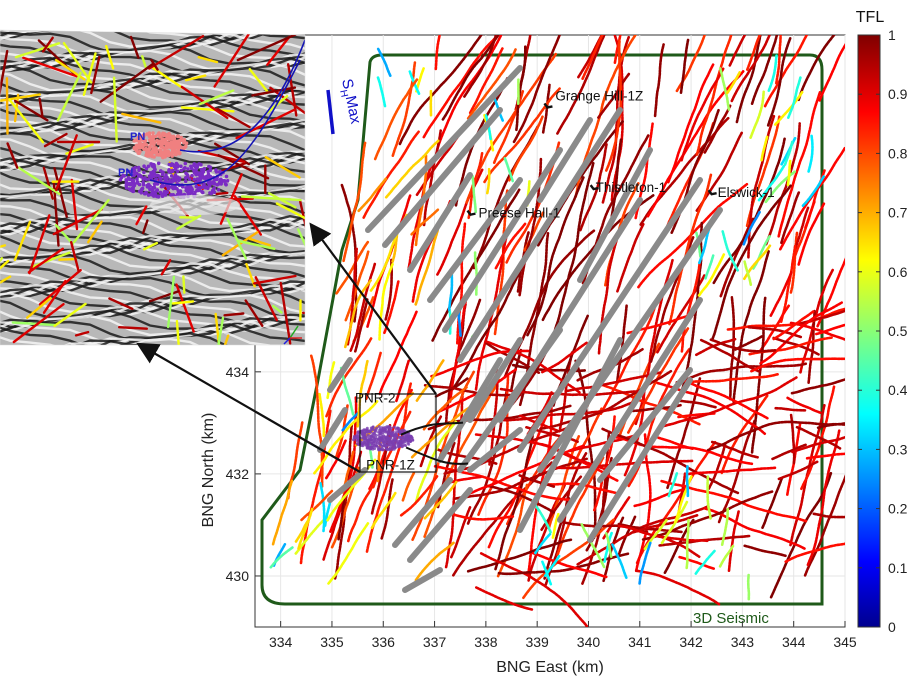  What do you see at coordinates (437, 455) in the screenshot?
I see `well-trajectory` at bounding box center [437, 455].